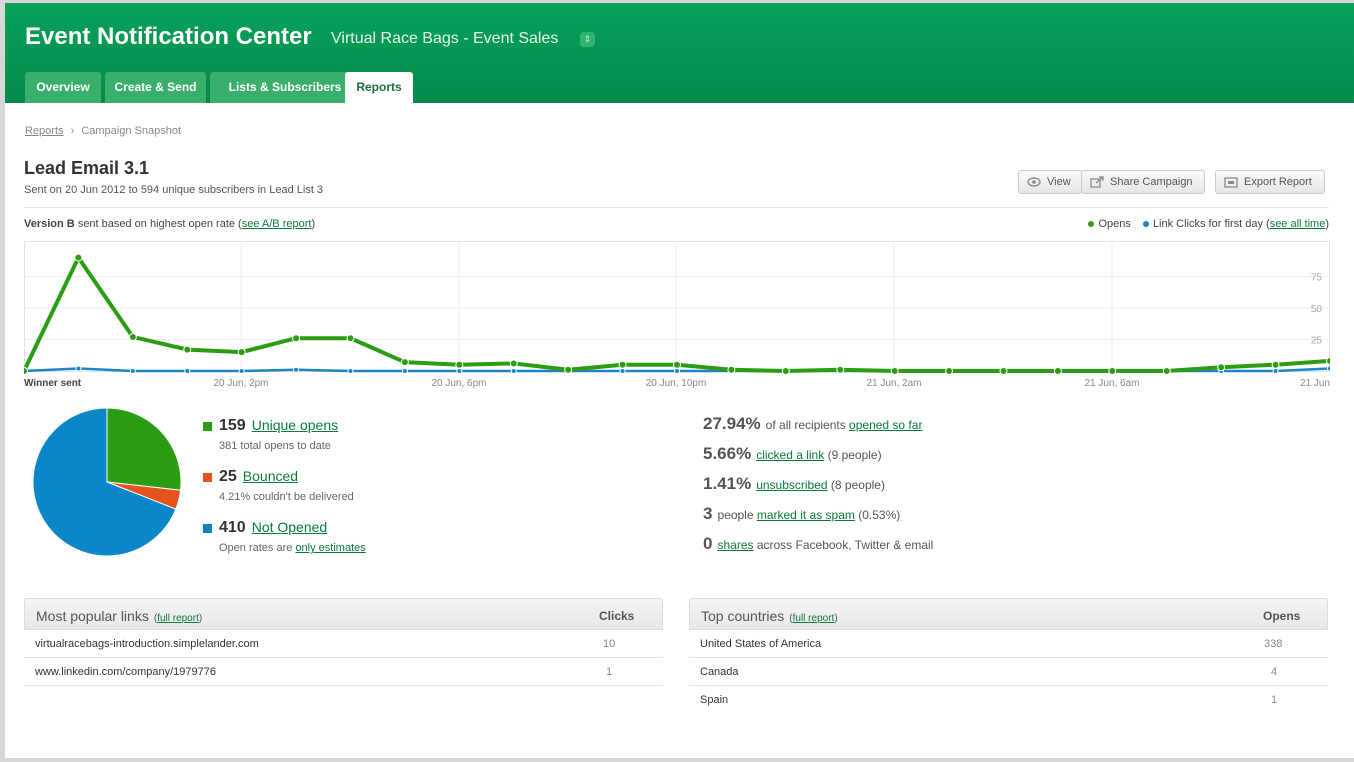 This screenshot has height=762, width=1354. Describe the element at coordinates (805, 515) in the screenshot. I see `marked-spam-link: marked it as spam` at that location.